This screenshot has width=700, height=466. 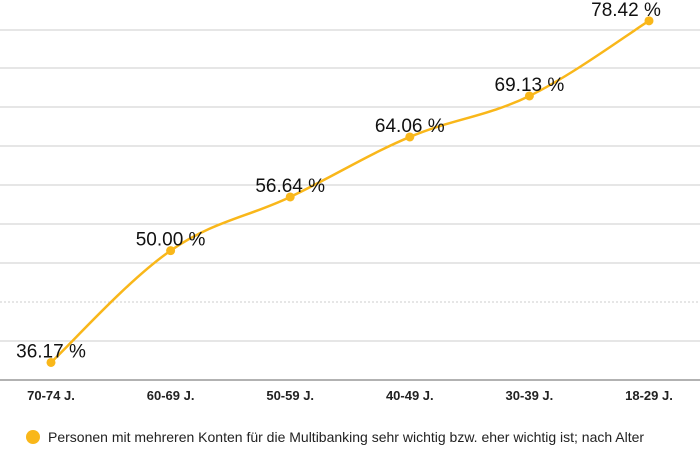 What do you see at coordinates (530, 395) in the screenshot?
I see `x-tick-label: 30-39 J.` at bounding box center [530, 395].